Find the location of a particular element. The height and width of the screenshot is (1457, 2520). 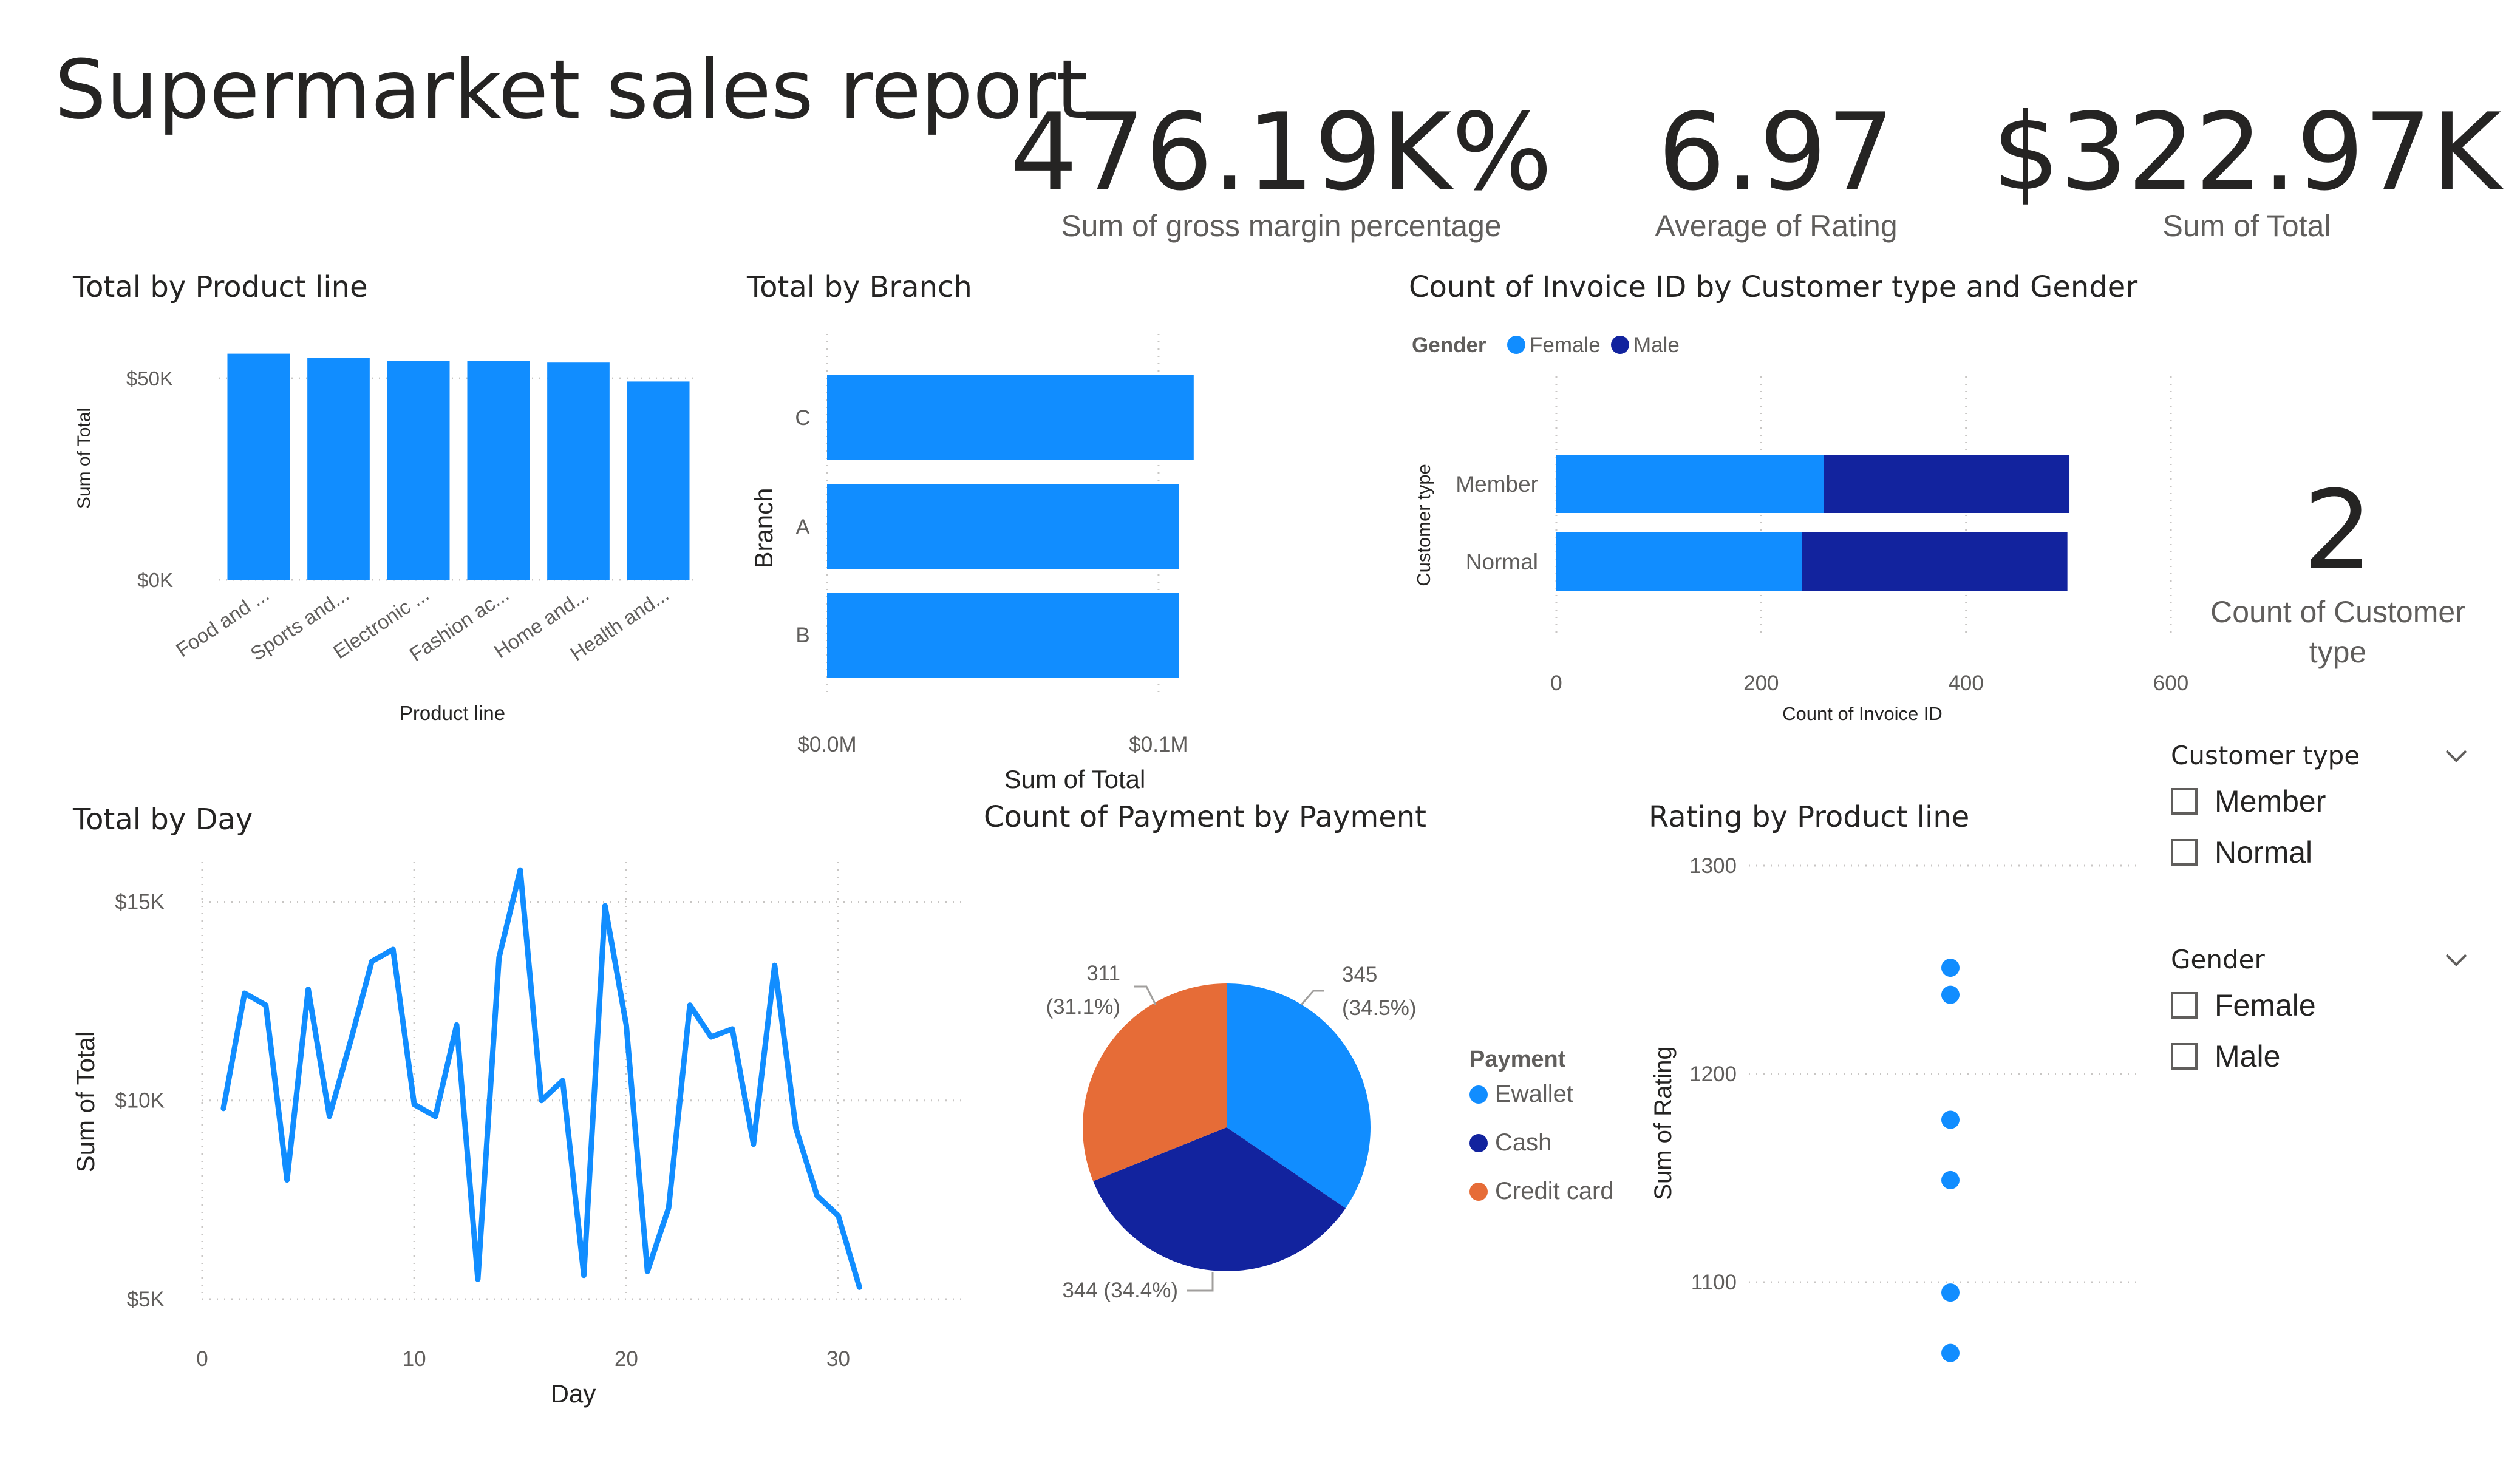

slicer-option-label: Female is located at coordinates (2265, 1005).